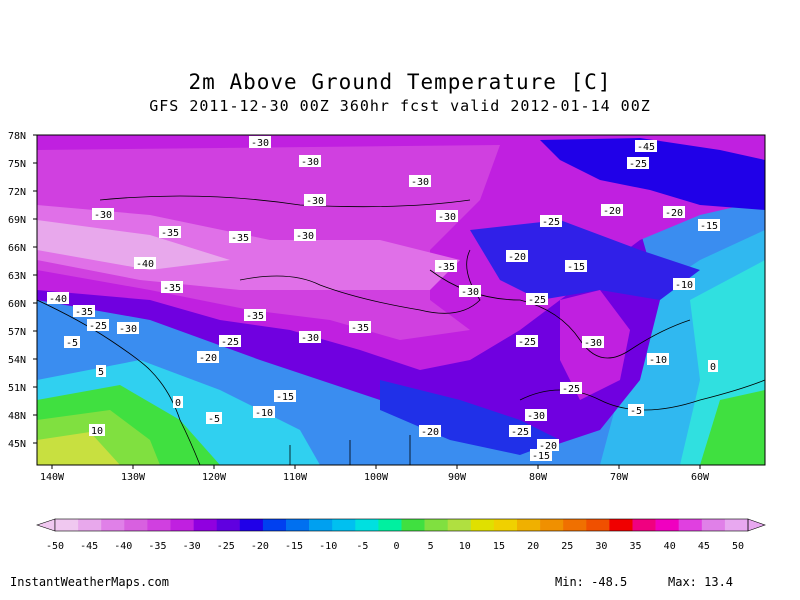  What do you see at coordinates (738, 546) in the screenshot?
I see `colorbar-tick: 50` at bounding box center [738, 546].